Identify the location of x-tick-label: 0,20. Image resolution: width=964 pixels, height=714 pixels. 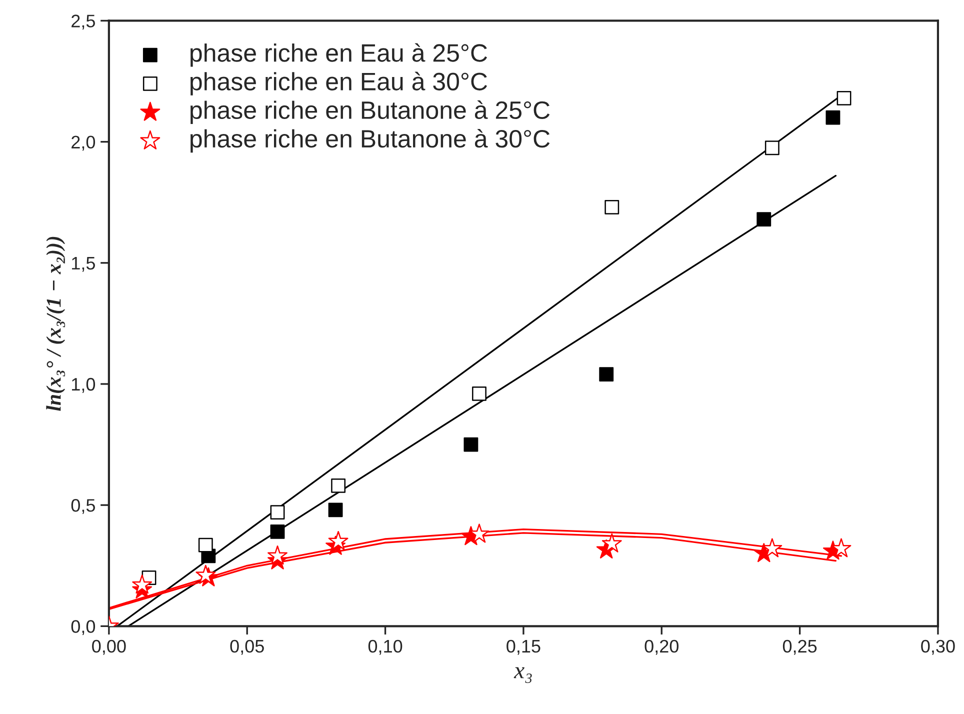
(661, 647).